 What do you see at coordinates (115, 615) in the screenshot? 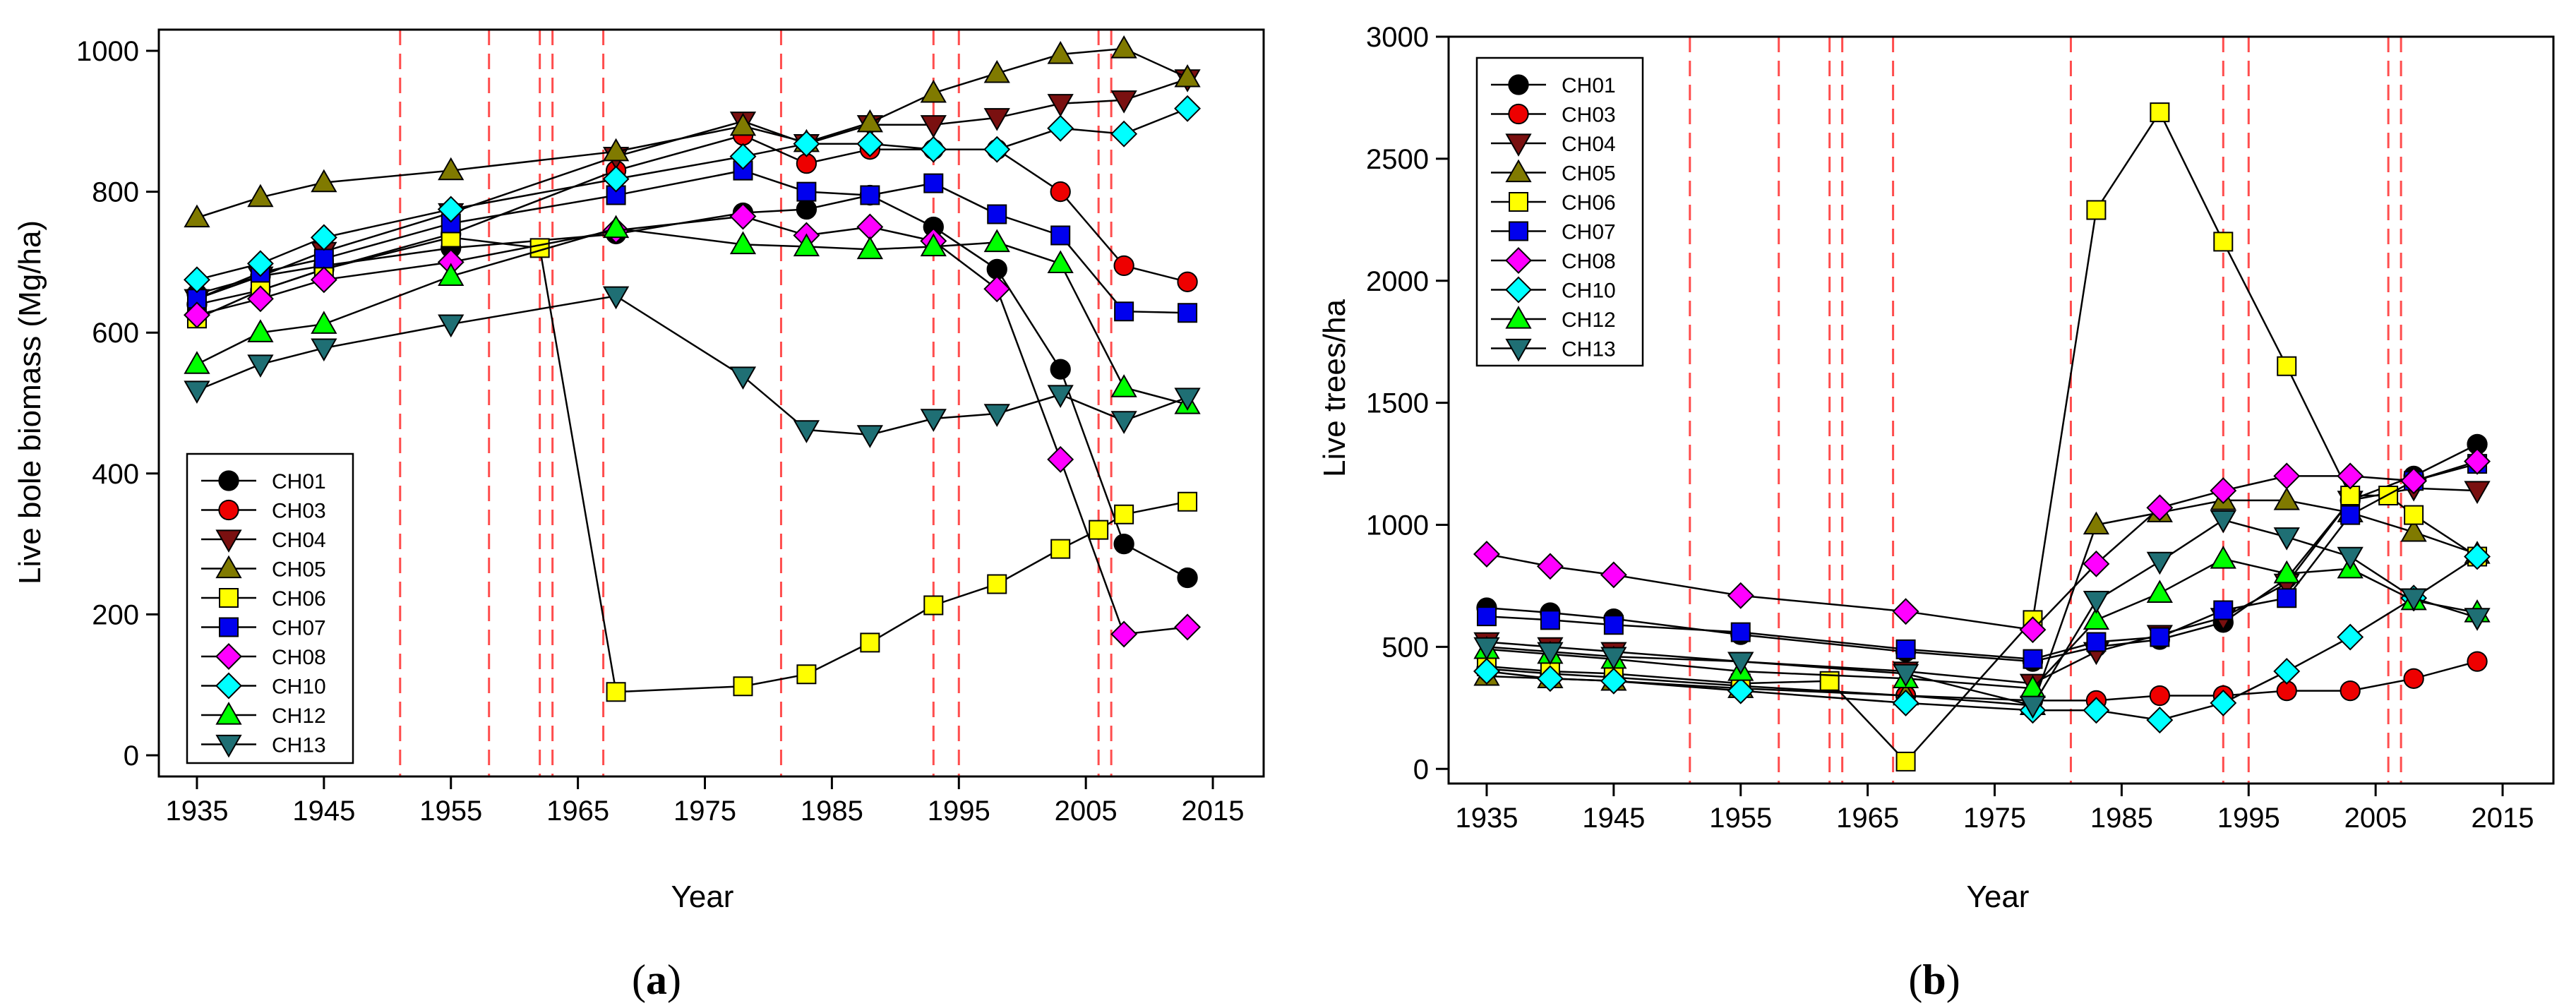
I see `y-tick-label: 200` at bounding box center [115, 615].